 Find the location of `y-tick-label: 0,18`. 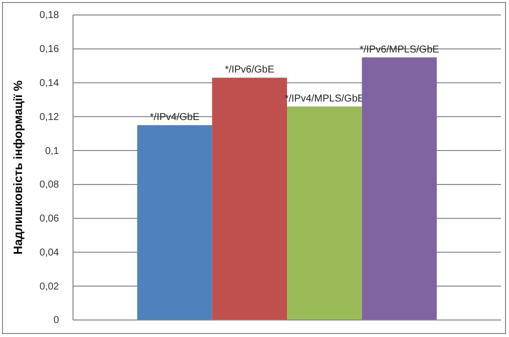

y-tick-label: 0,18 is located at coordinates (50, 16).